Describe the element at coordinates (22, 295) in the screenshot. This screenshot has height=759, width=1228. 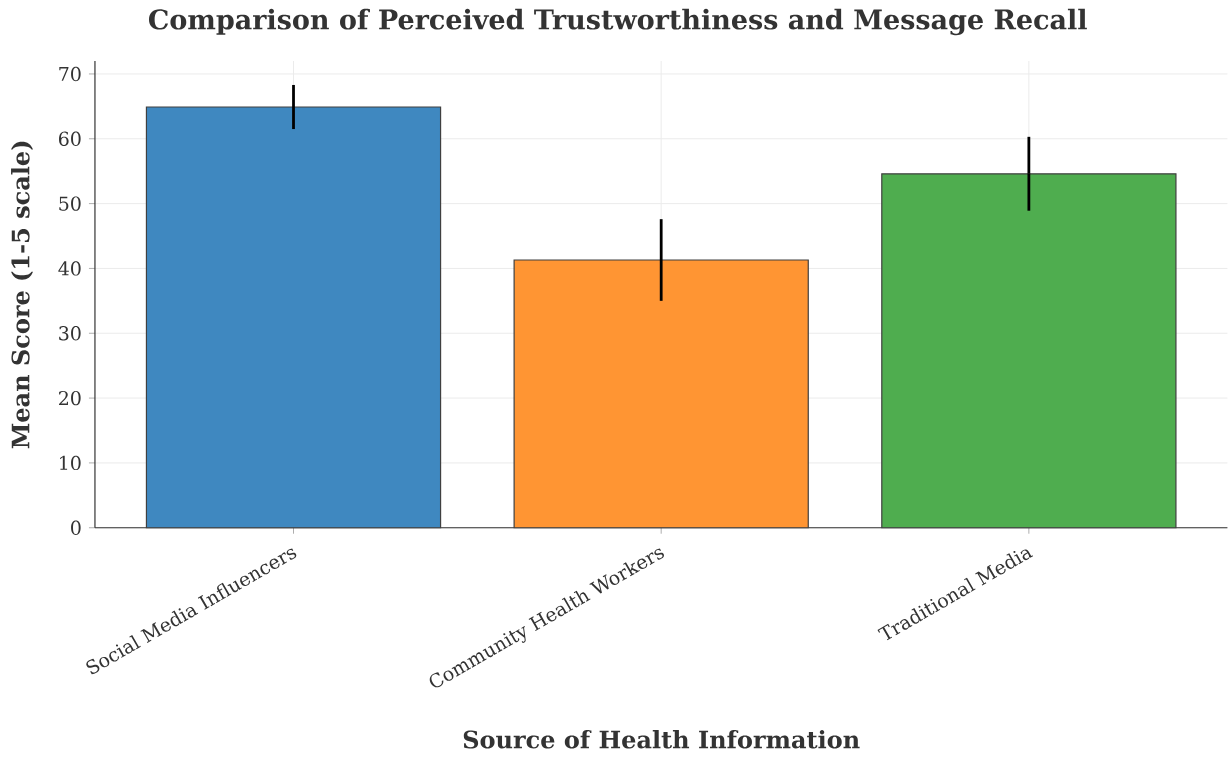
I see `y-axis-title: Mean Score (1-5 scale)` at that location.